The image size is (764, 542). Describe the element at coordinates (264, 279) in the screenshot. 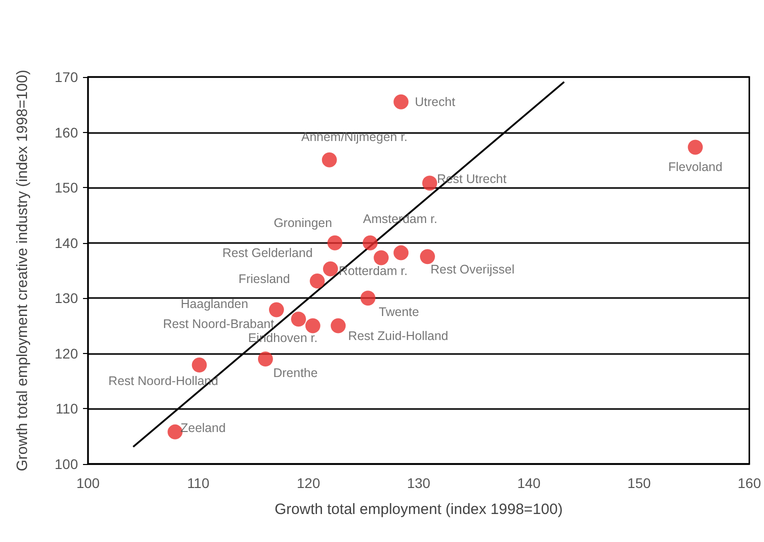

I see `annotation: Friesland` at that location.